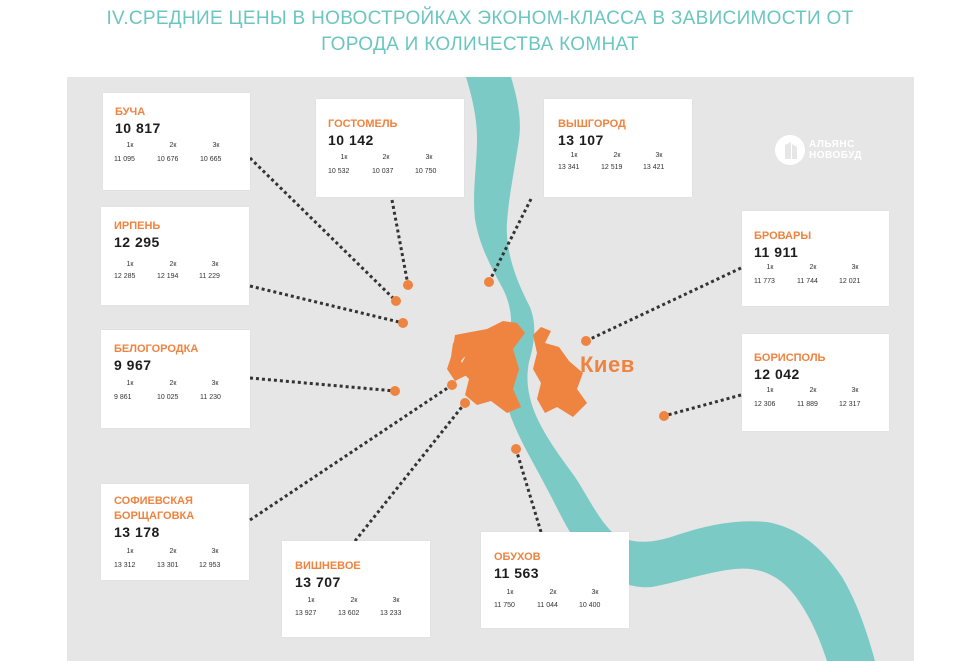  What do you see at coordinates (123, 397) in the screenshot?
I see `room-price-1: 9 861` at bounding box center [123, 397].